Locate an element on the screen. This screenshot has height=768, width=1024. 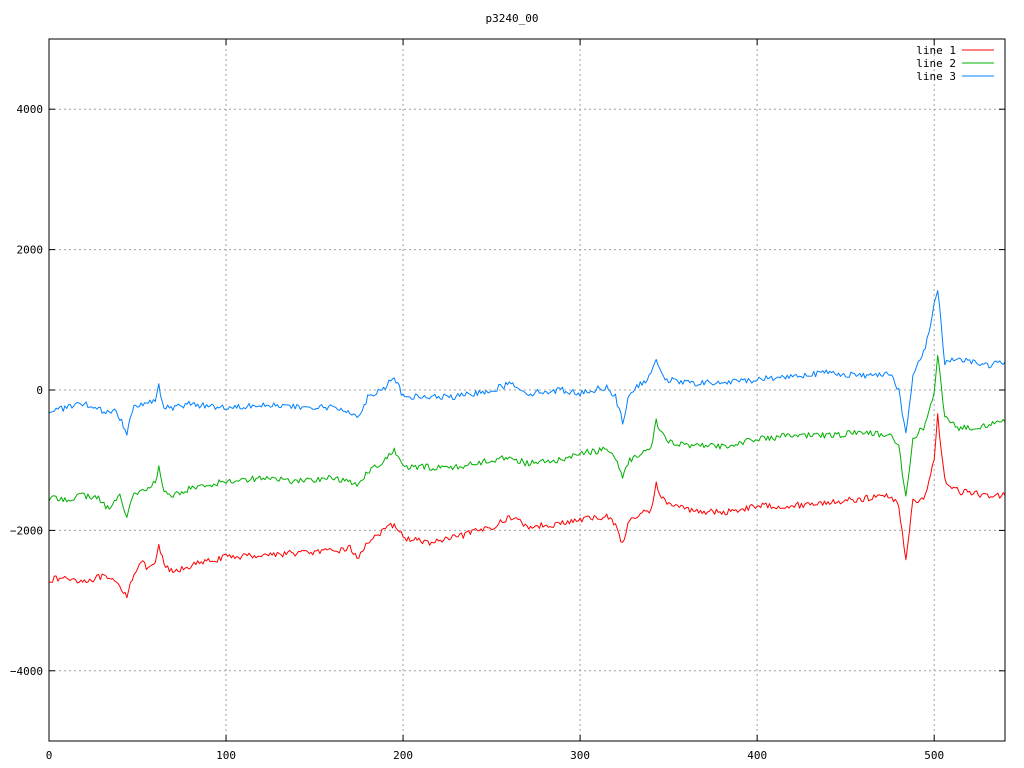
x-tick-label: 300 is located at coordinates (580, 755).